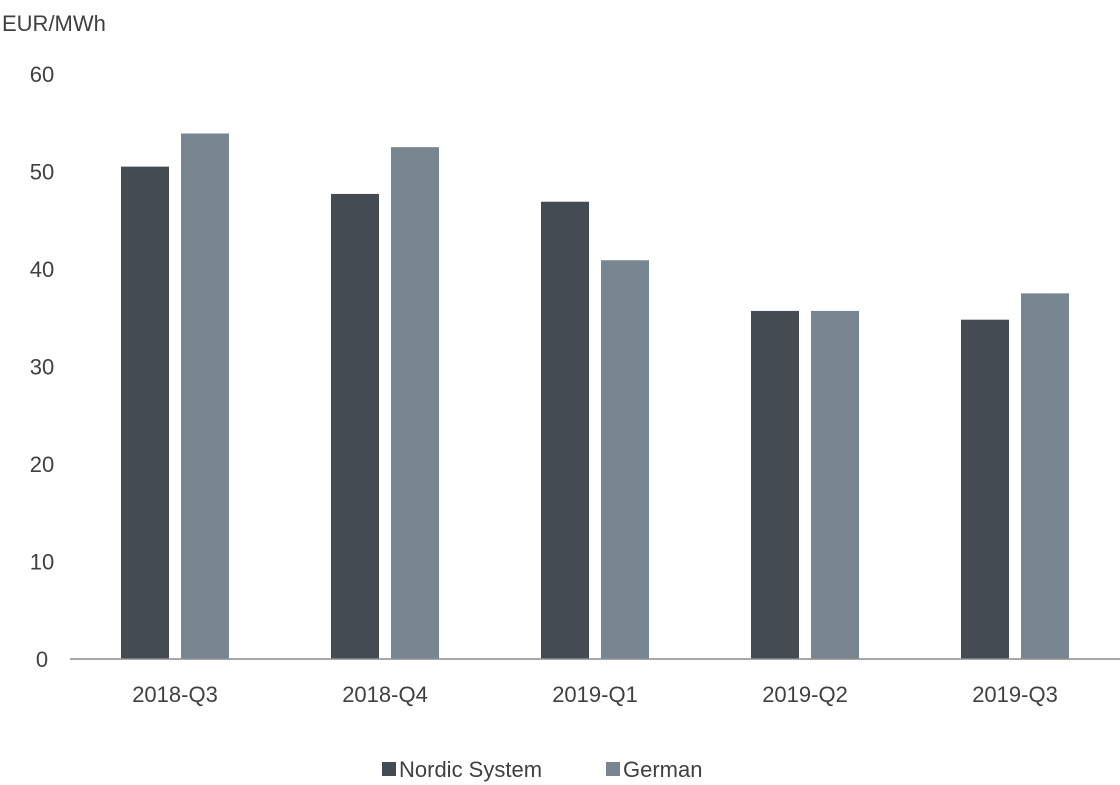 Image resolution: width=1120 pixels, height=785 pixels. Describe the element at coordinates (805, 694) in the screenshot. I see `x-tick-label: 2019-Q2` at that location.